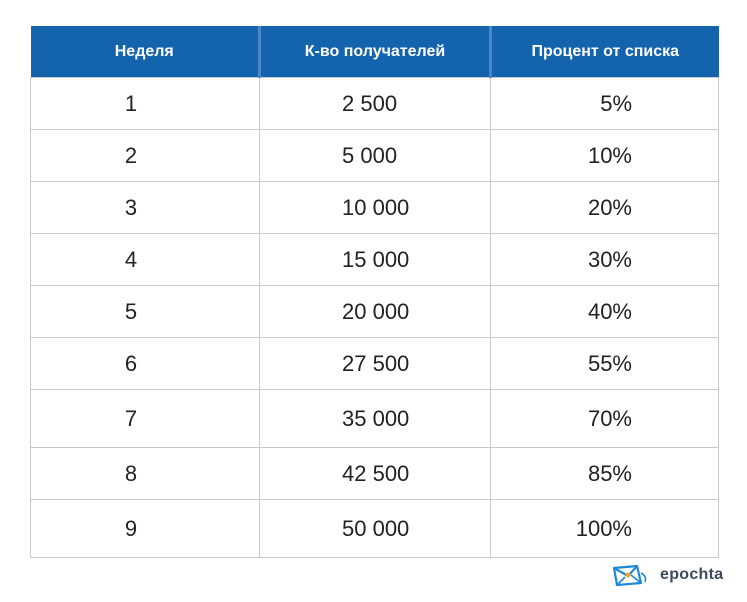  I want to click on table-row: 3 10 000 20%, so click(374, 207).